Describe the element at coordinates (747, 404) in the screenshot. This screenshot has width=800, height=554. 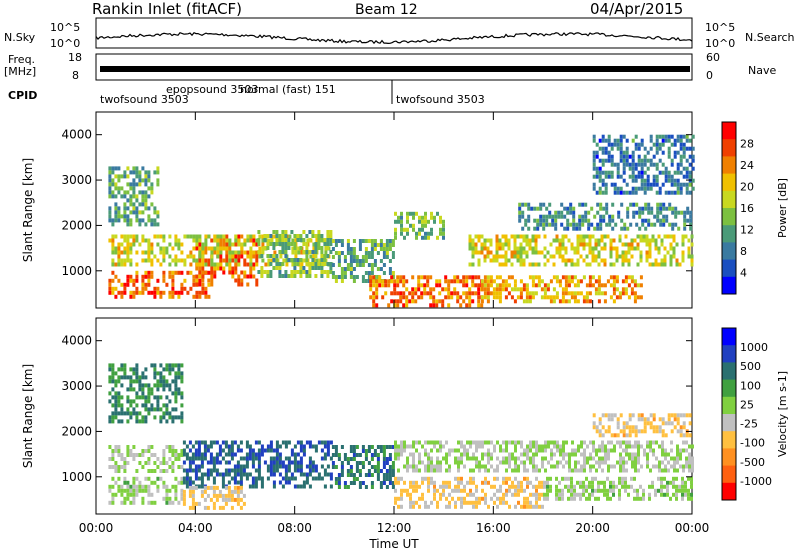
I see `colorbar-tick-1-3: 25` at that location.